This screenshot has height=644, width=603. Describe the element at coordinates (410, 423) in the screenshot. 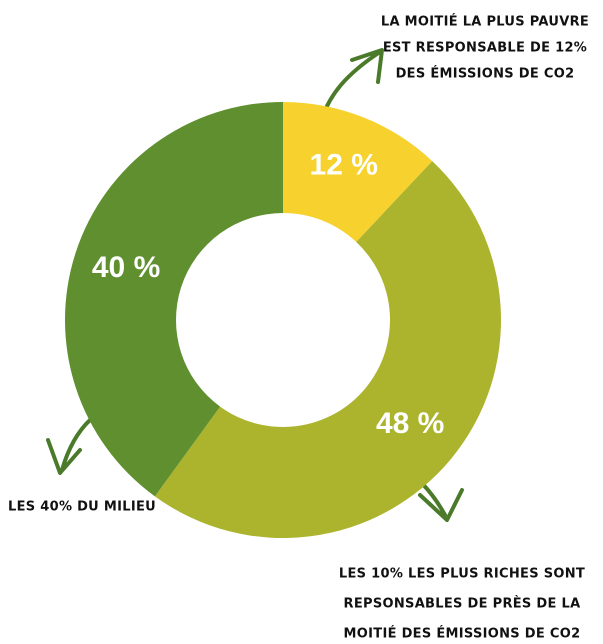

I see `data-label: 48 %` at that location.